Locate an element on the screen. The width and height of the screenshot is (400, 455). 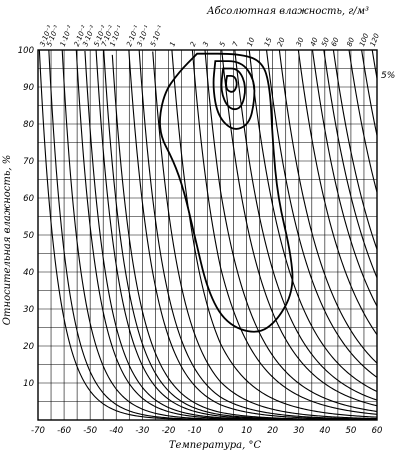
chart-title: Абсолютная влажность, г/м³ is located at coordinates (287, 11).